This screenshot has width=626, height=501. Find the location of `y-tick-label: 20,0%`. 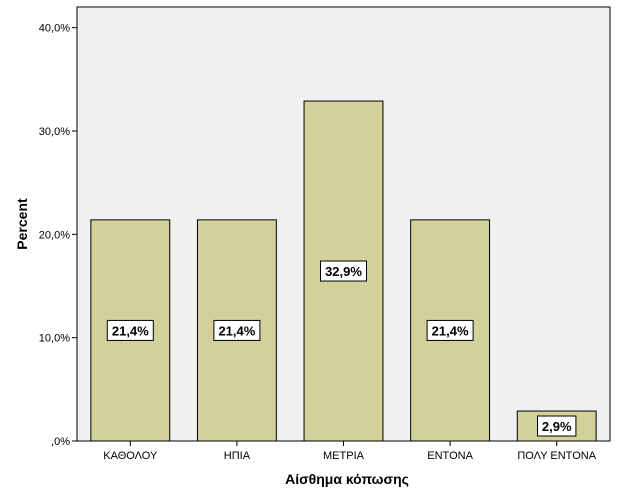

y-tick-label: 20,0% is located at coordinates (54, 235).